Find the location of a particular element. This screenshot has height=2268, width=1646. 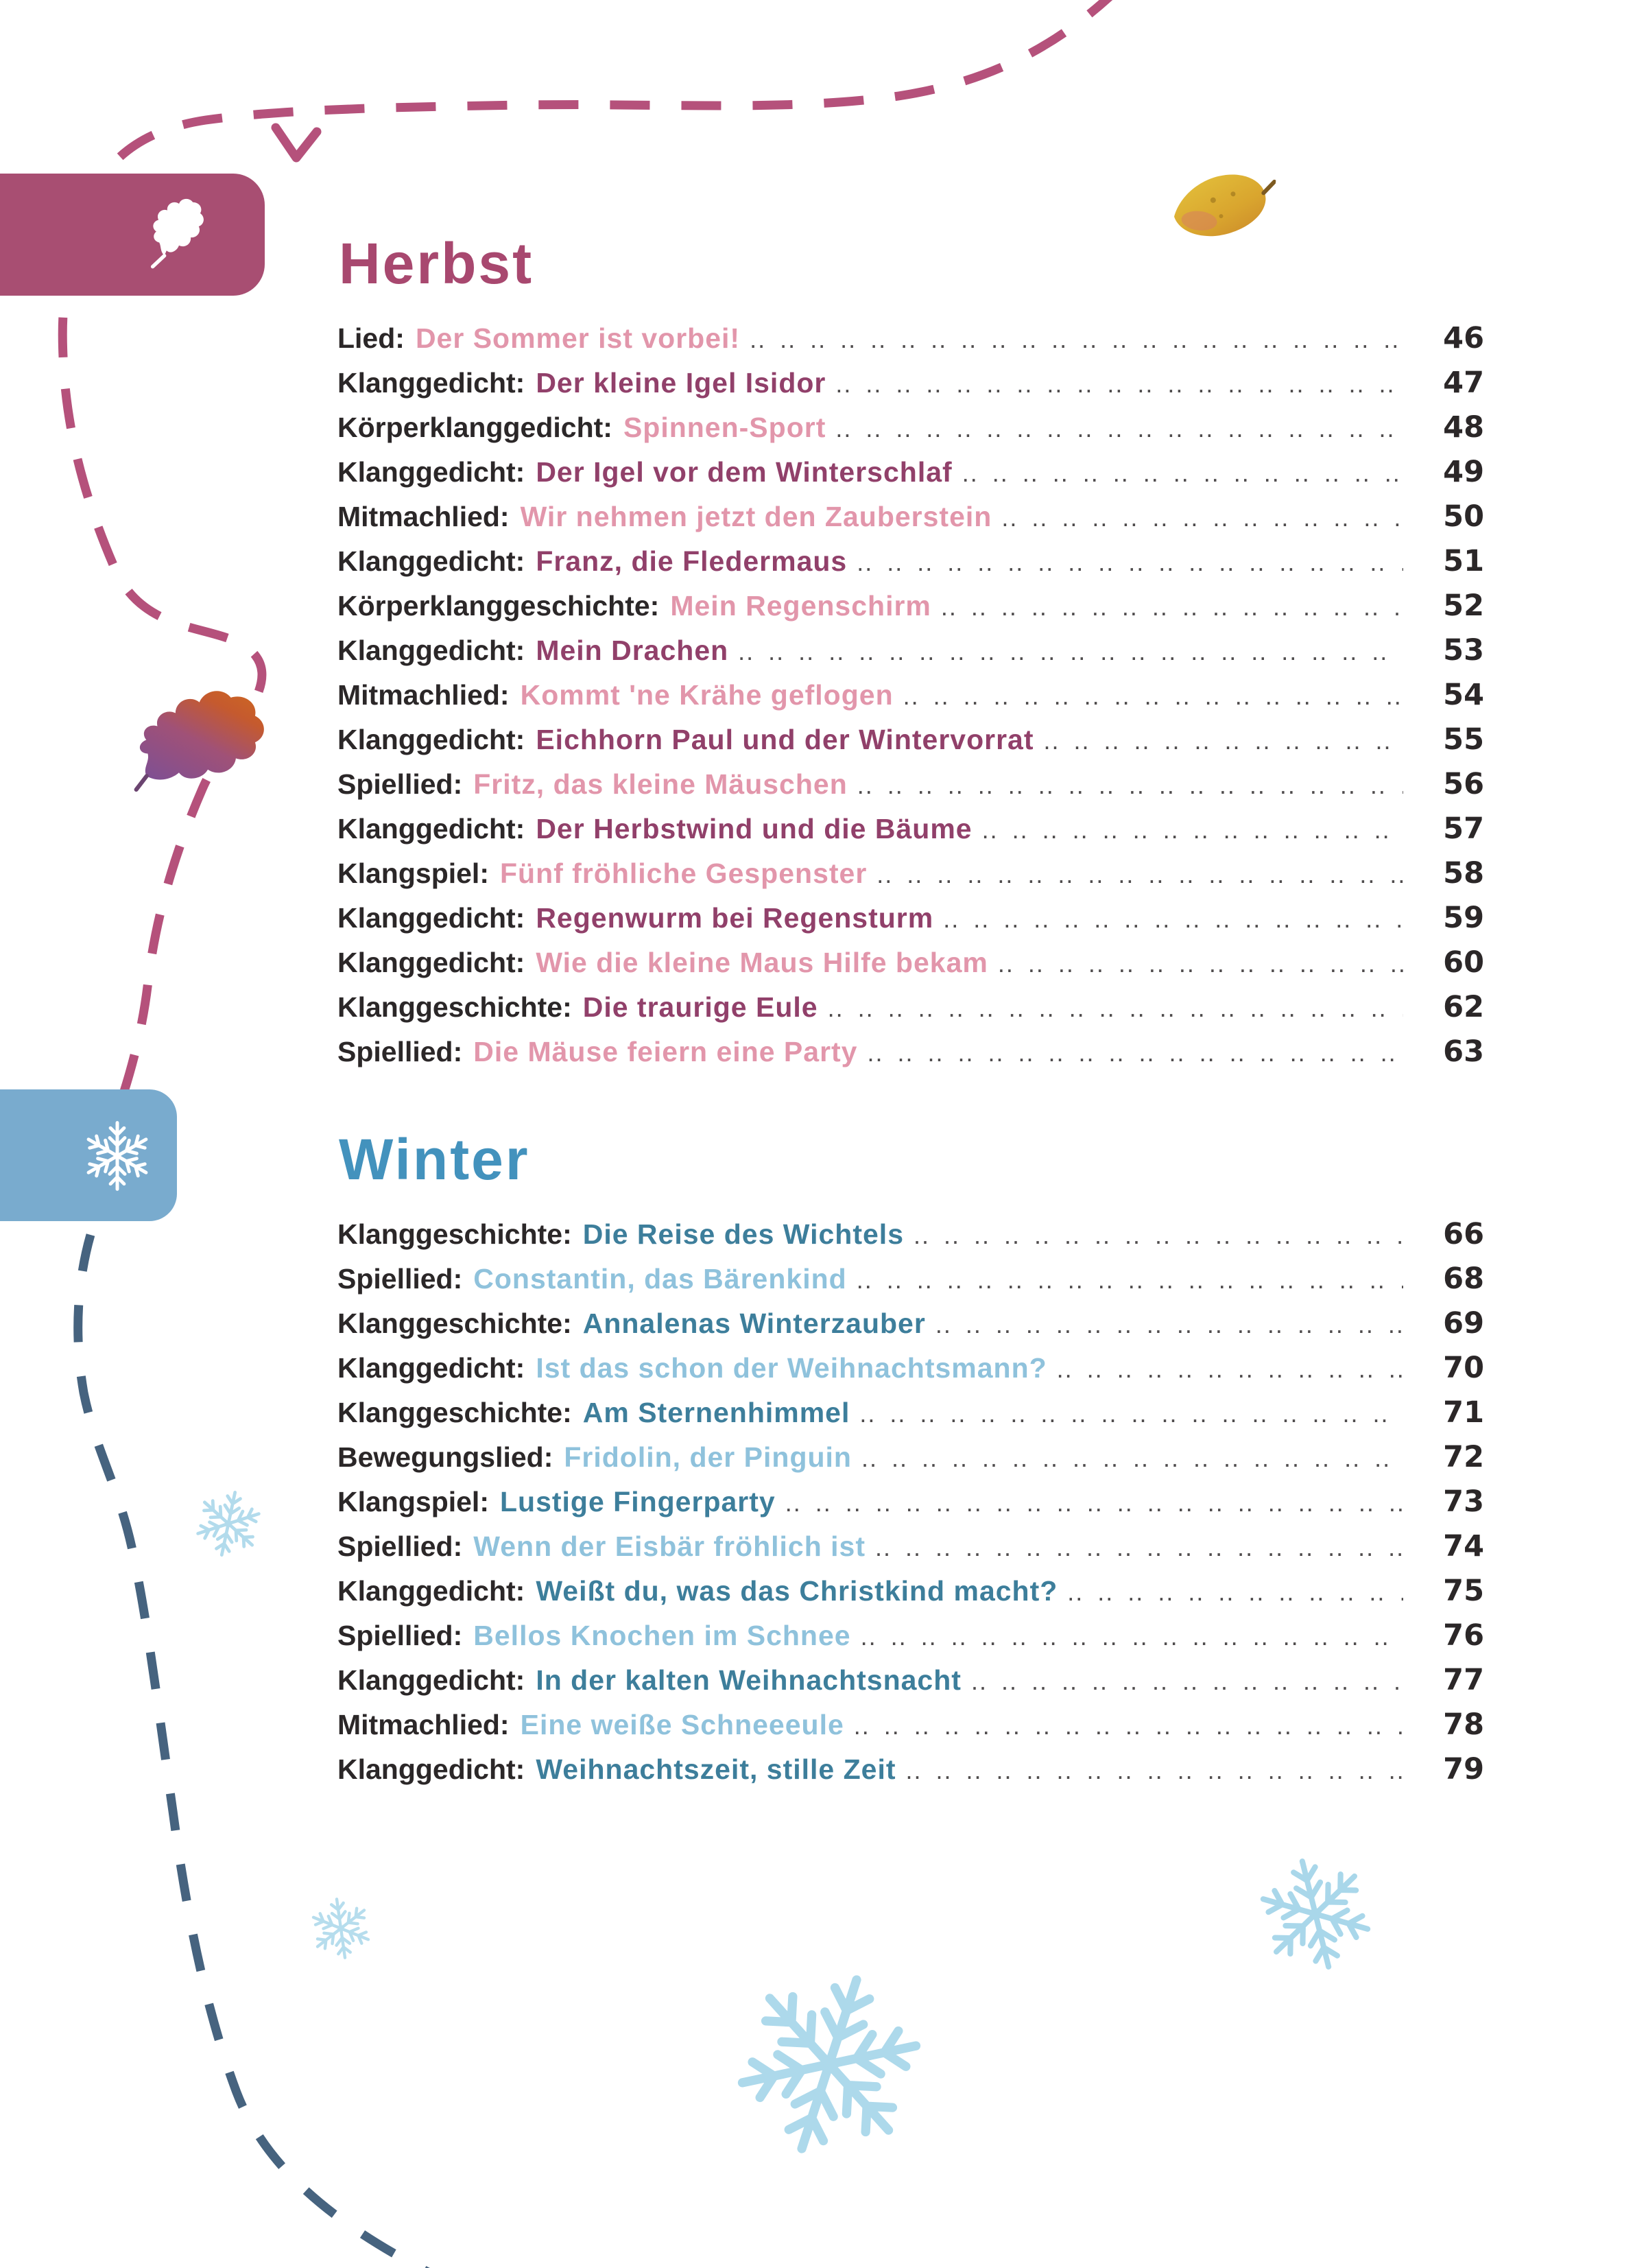

entry-title: Der Sommer ist vorbei! is located at coordinates (578, 338).